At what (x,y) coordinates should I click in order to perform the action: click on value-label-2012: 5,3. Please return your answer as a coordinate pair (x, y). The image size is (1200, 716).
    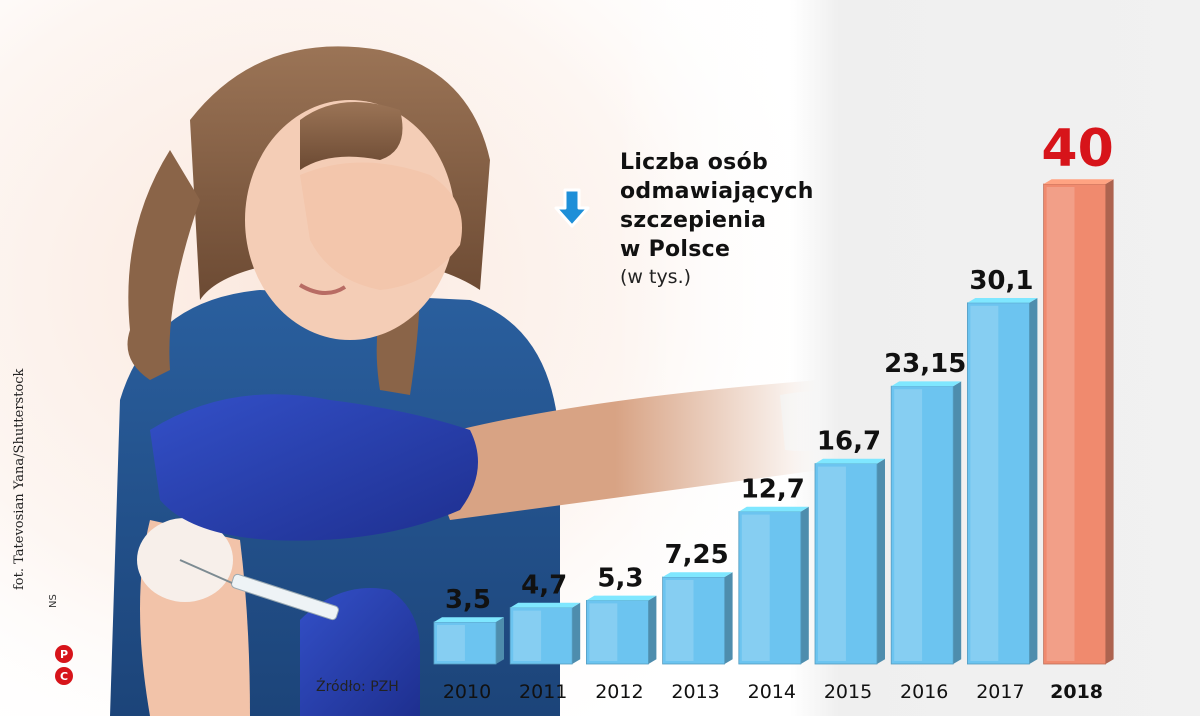
    Looking at the image, I should click on (620, 578).